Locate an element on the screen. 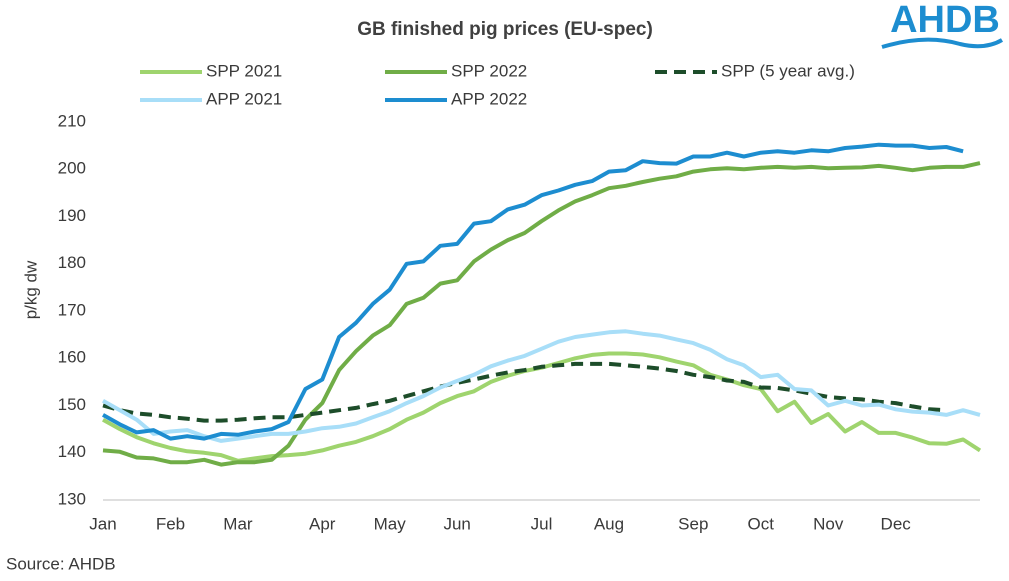 The width and height of the screenshot is (1009, 581). series-line is located at coordinates (524, 392).